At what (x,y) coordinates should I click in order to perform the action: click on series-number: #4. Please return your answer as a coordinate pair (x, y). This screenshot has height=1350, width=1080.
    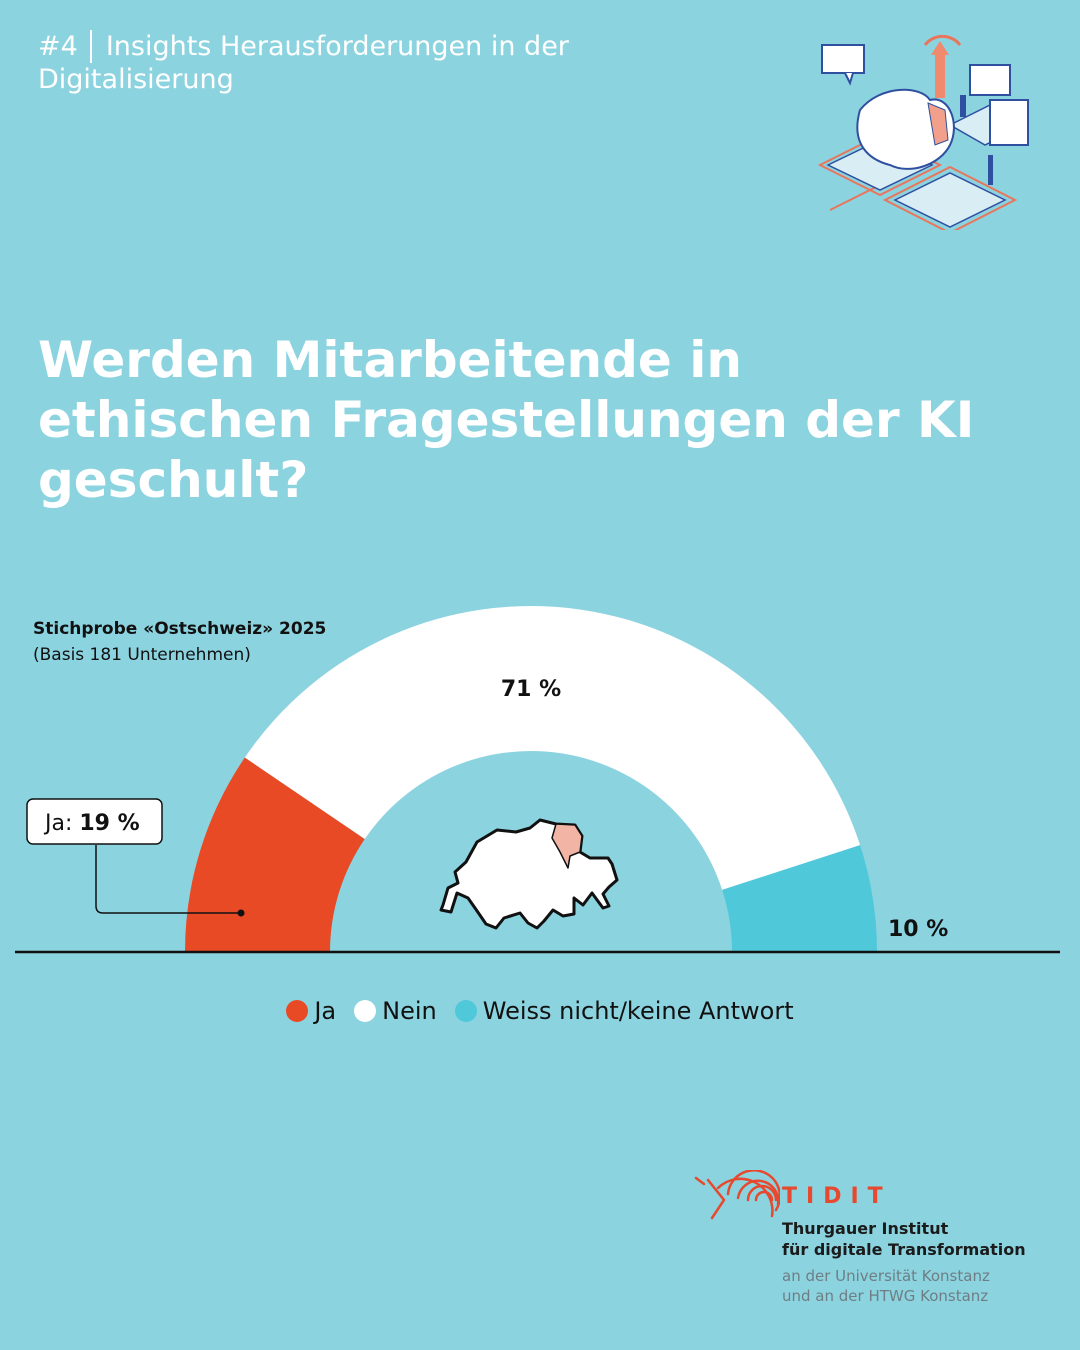
    Looking at the image, I should click on (65, 46).